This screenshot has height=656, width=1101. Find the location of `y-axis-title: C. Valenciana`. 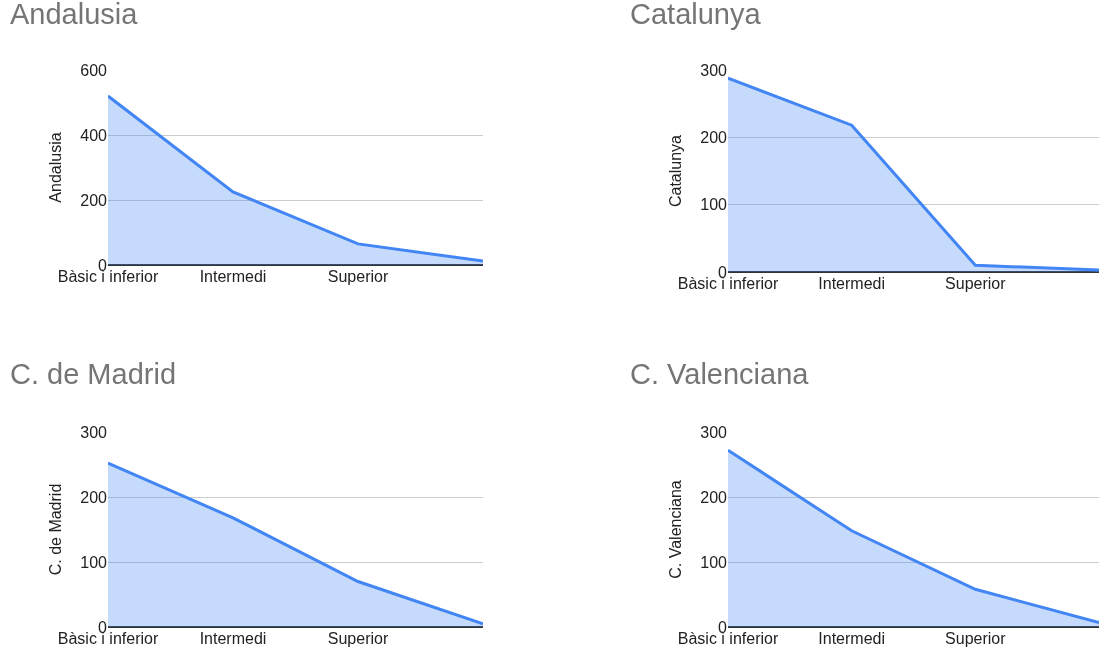

y-axis-title: C. Valenciana is located at coordinates (676, 529).